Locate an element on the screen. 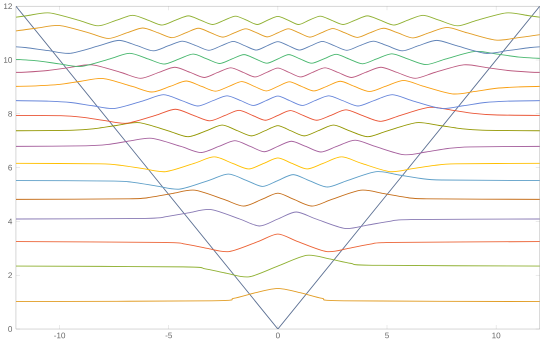 Image resolution: width=540 pixels, height=342 pixels. x-tick-label: -10 is located at coordinates (60, 335).